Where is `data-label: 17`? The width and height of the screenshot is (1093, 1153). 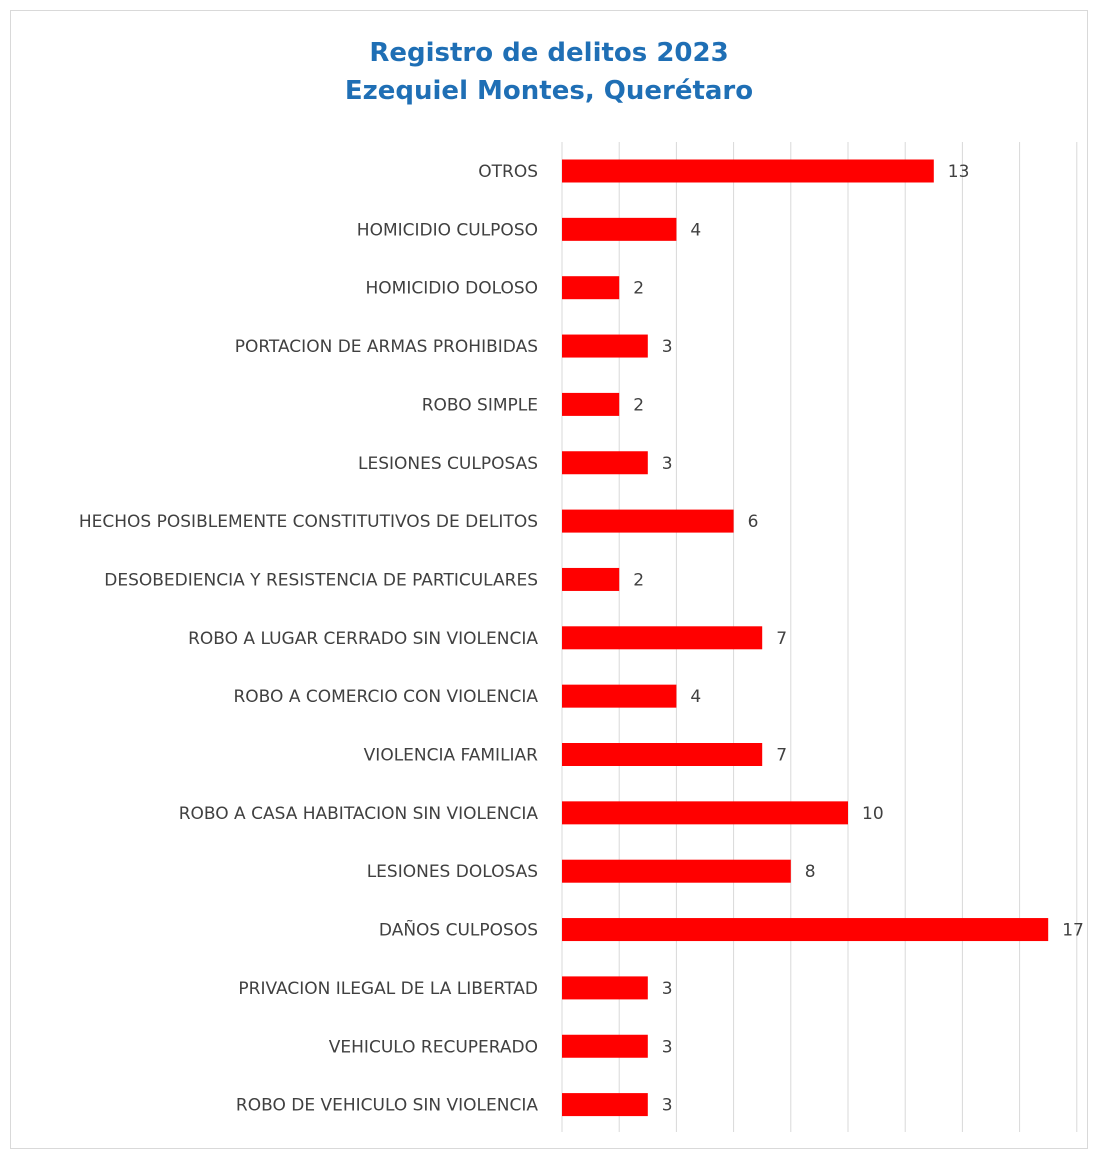 data-label: 17 is located at coordinates (1073, 931).